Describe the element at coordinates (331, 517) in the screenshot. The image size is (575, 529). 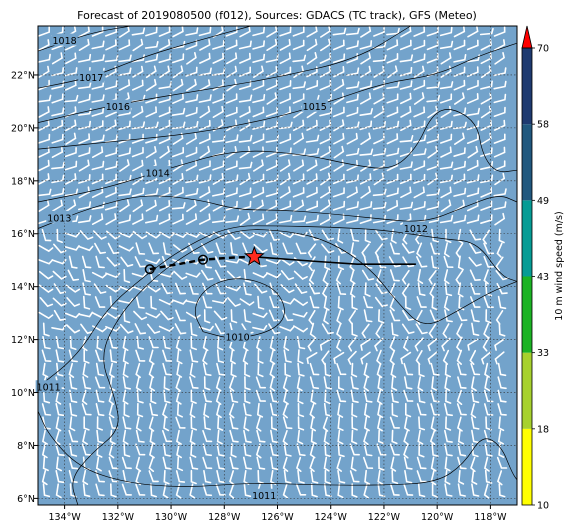
I see `lon-tick-label: 124°W` at that location.